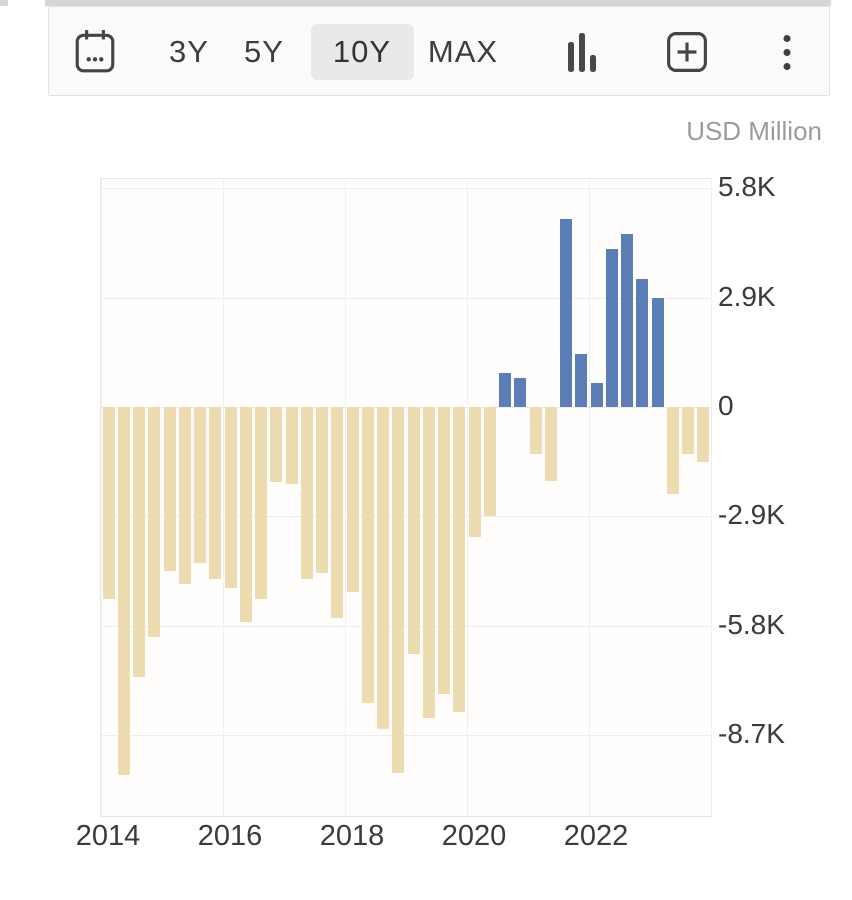 The width and height of the screenshot is (852, 900). Describe the element at coordinates (245, 514) in the screenshot. I see `bar-2016-Q2` at that location.